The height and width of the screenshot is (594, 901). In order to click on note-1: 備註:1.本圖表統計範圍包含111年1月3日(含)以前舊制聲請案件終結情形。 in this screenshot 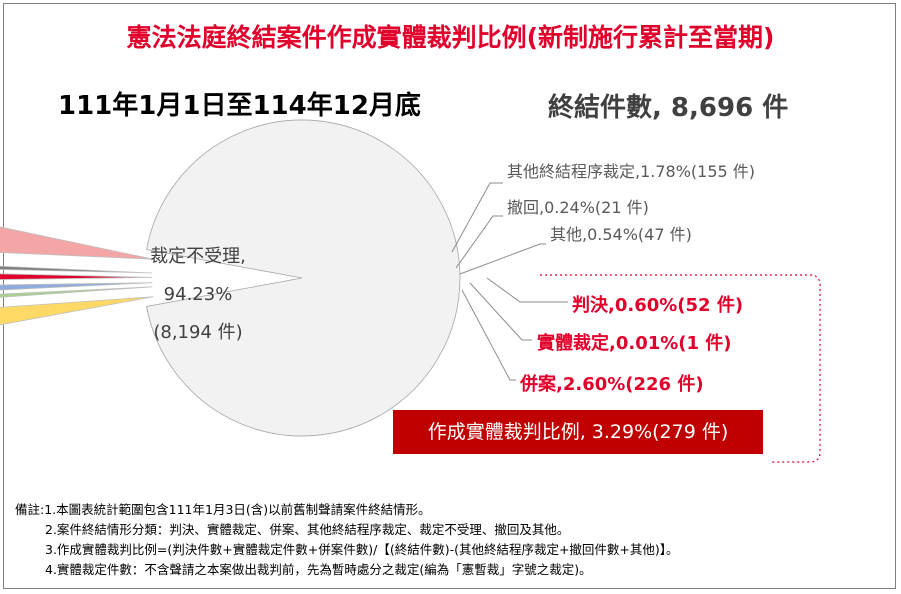, I will do `click(223, 509)`.